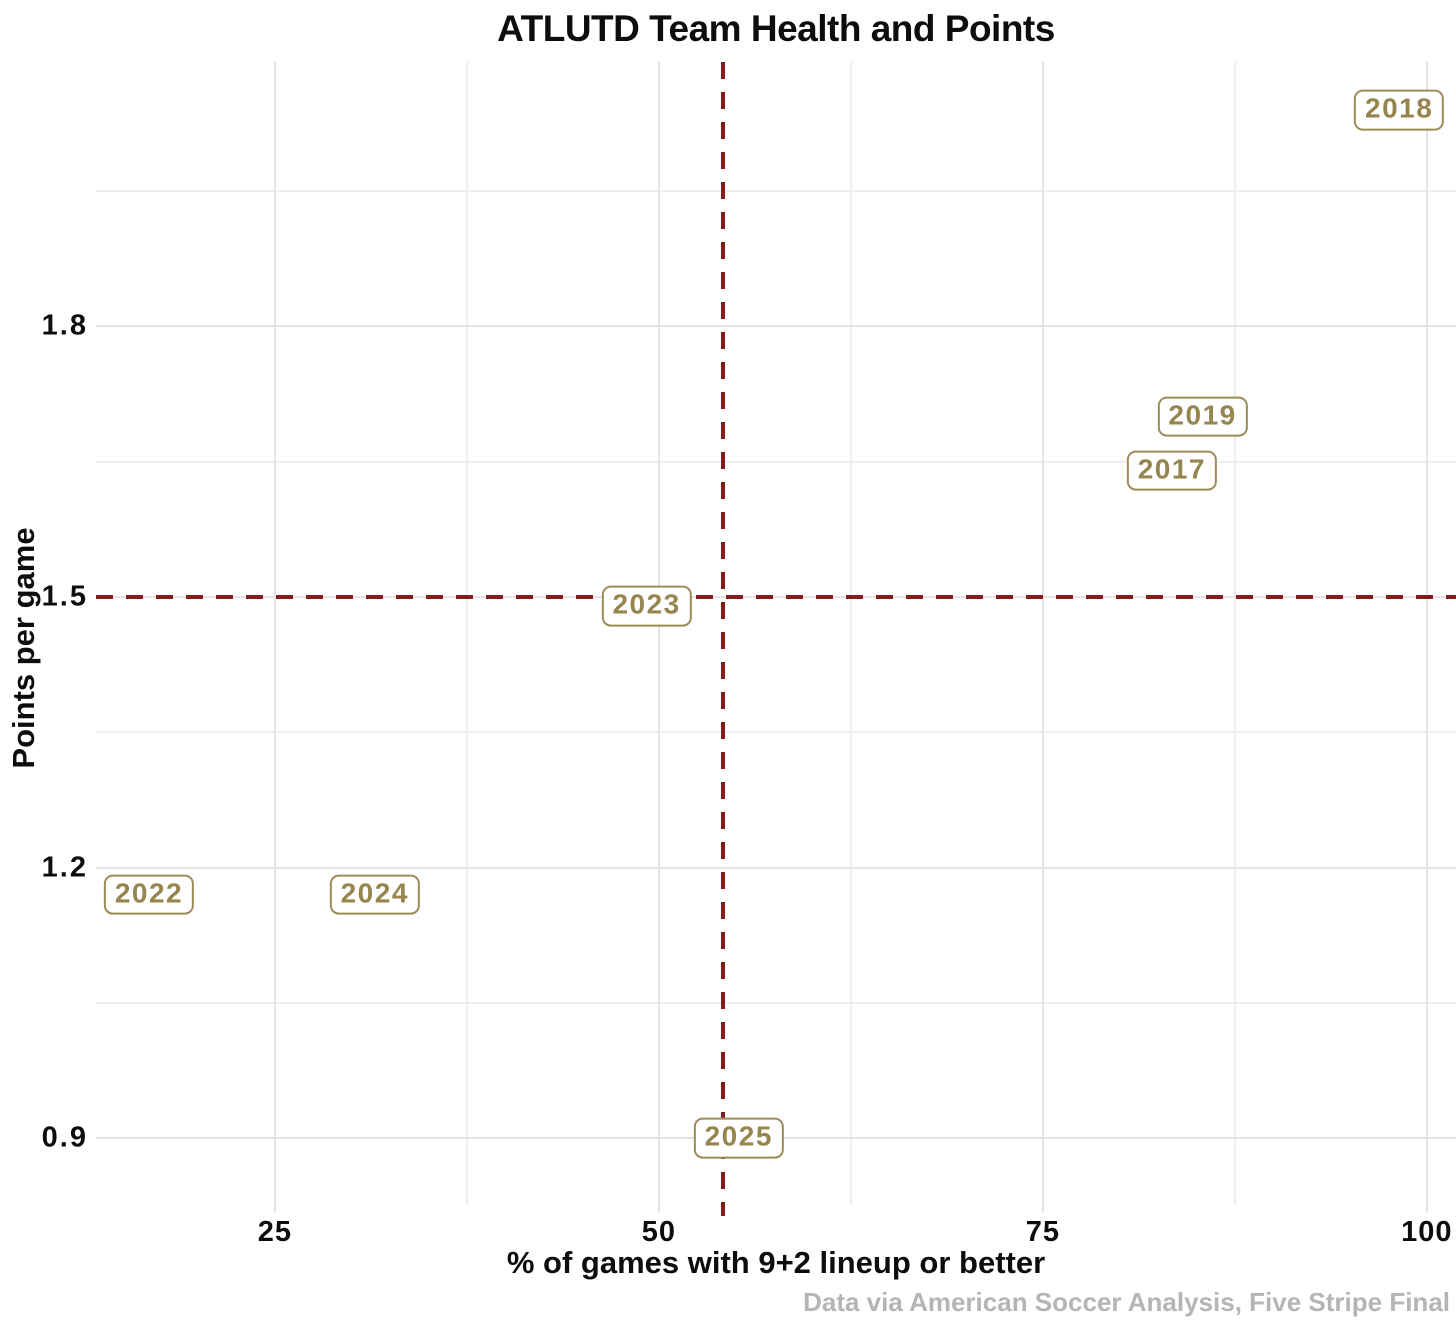 The width and height of the screenshot is (1456, 1327). What do you see at coordinates (738, 1138) in the screenshot?
I see `year-label-2025: 2025` at bounding box center [738, 1138].